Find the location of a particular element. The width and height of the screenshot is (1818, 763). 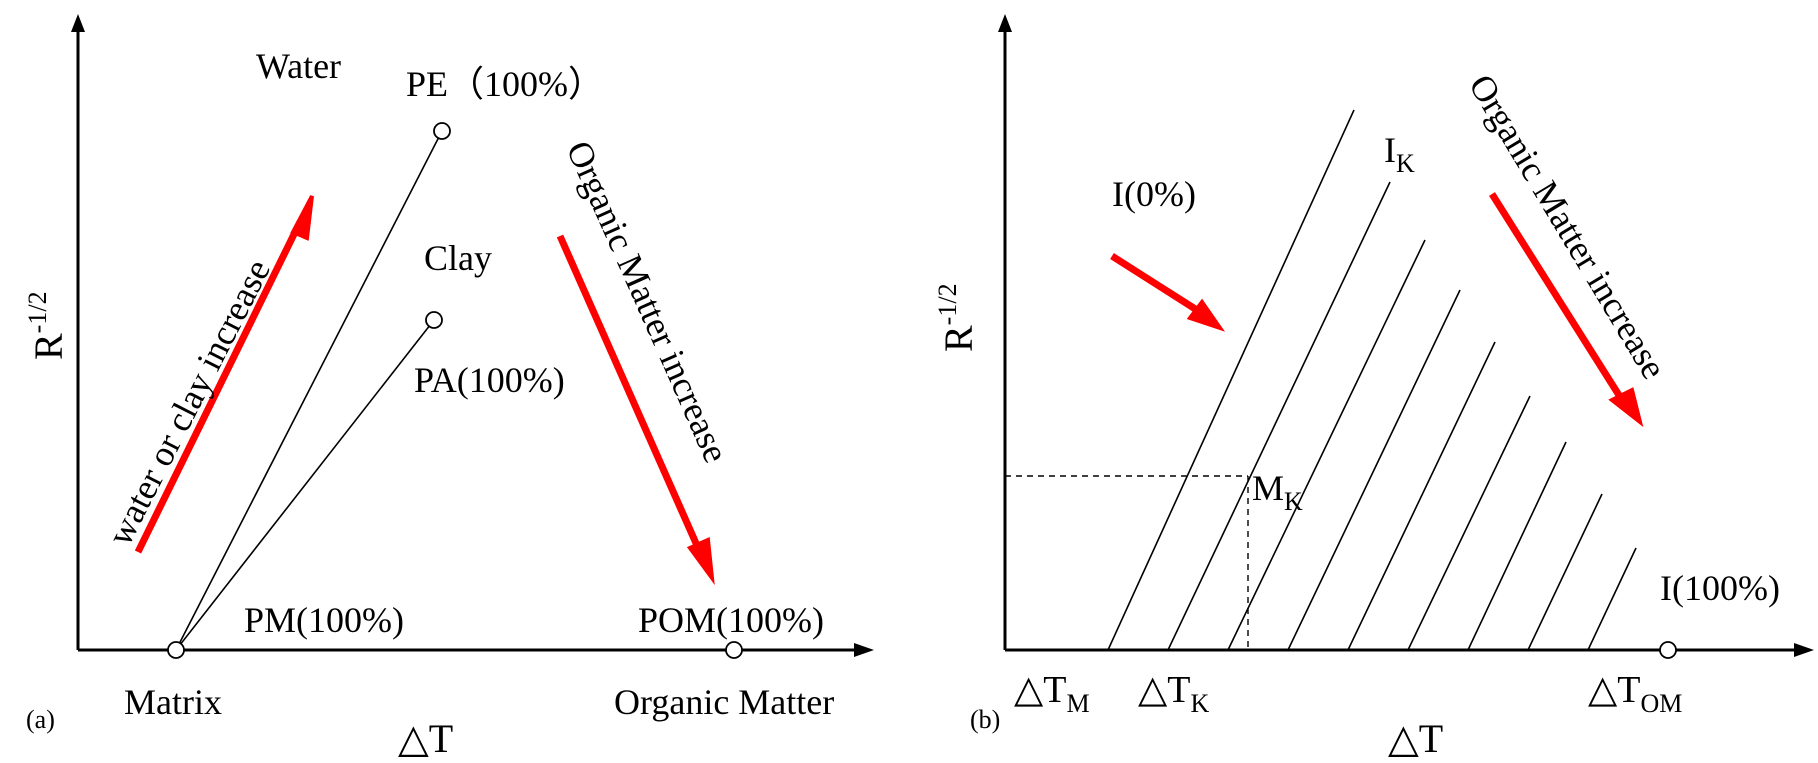

water-clay-arrow-label: water or clay increase is located at coordinates (188, 402).